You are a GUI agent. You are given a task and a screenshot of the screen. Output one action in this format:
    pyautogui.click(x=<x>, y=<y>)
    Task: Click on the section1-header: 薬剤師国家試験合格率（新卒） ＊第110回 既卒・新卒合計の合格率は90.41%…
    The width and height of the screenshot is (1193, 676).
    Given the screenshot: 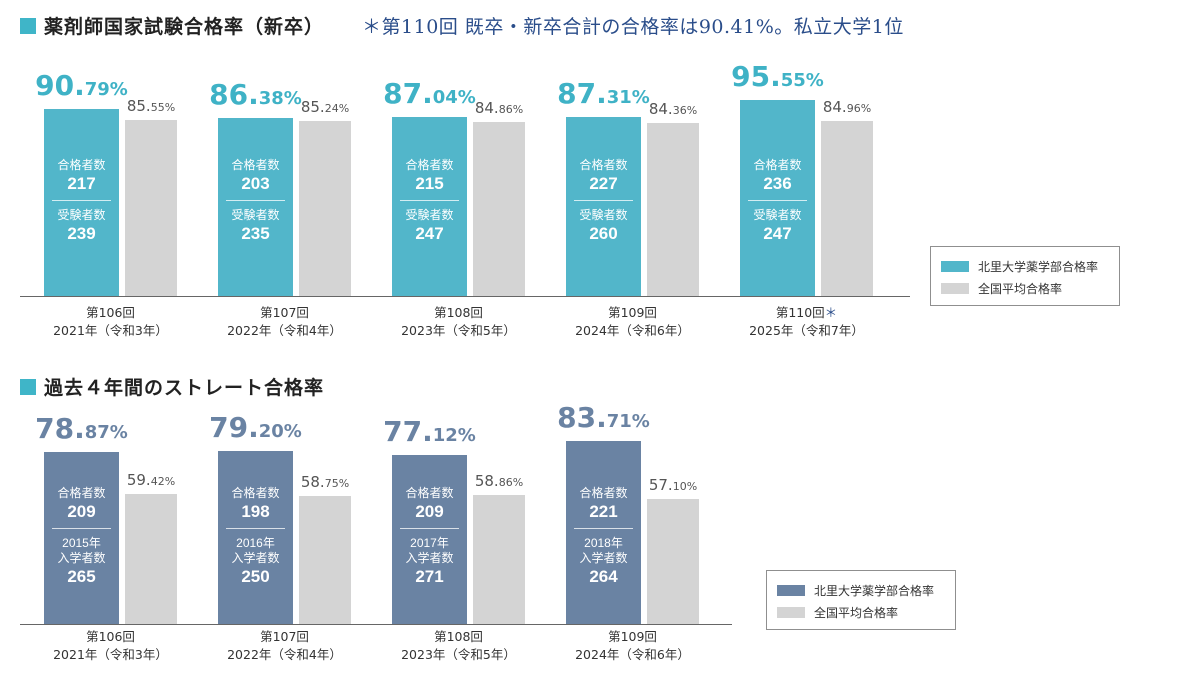 What is the action you would take?
    pyautogui.click(x=462, y=25)
    